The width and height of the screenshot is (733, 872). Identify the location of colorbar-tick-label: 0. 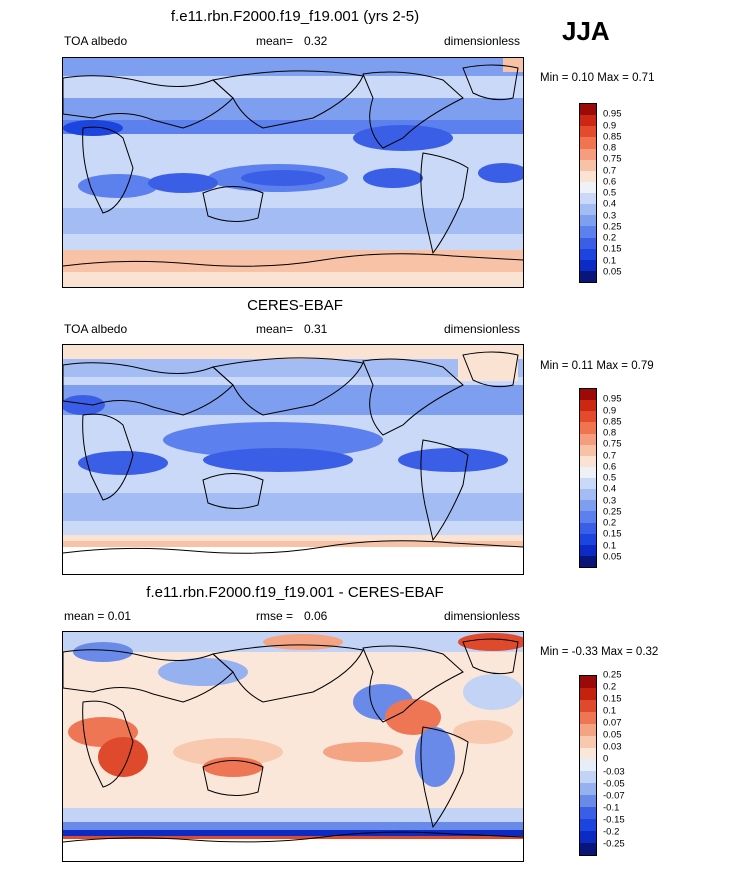
(606, 759).